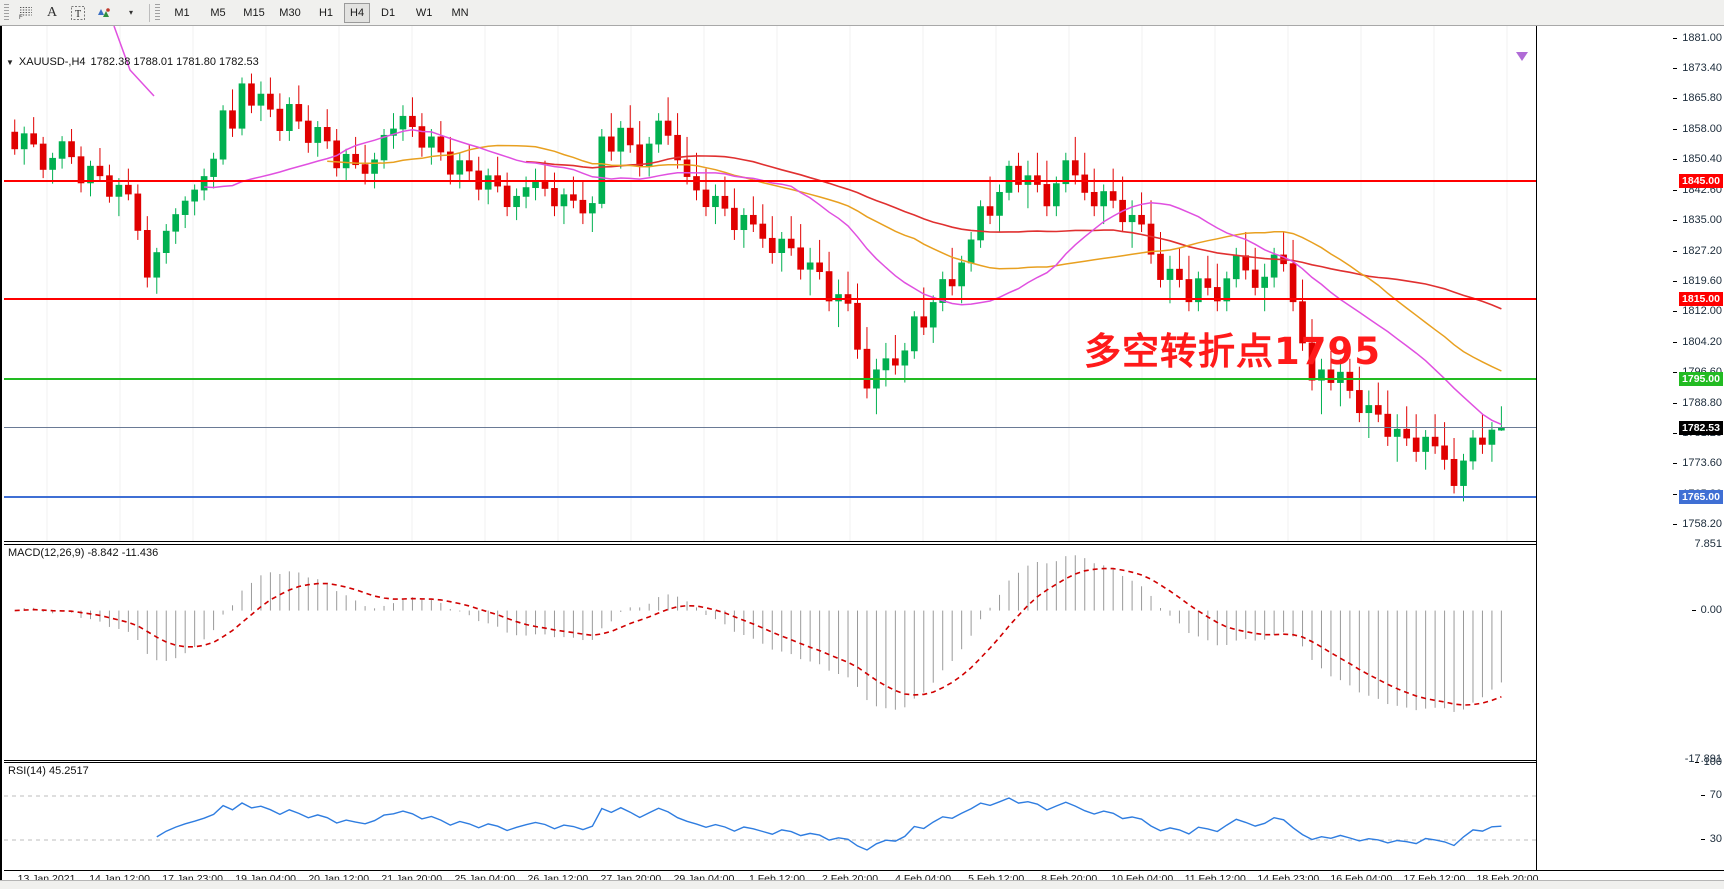 The height and width of the screenshot is (889, 1724). What do you see at coordinates (1701, 299) in the screenshot?
I see `price-tag-resistance-1815: 1815.00` at bounding box center [1701, 299].